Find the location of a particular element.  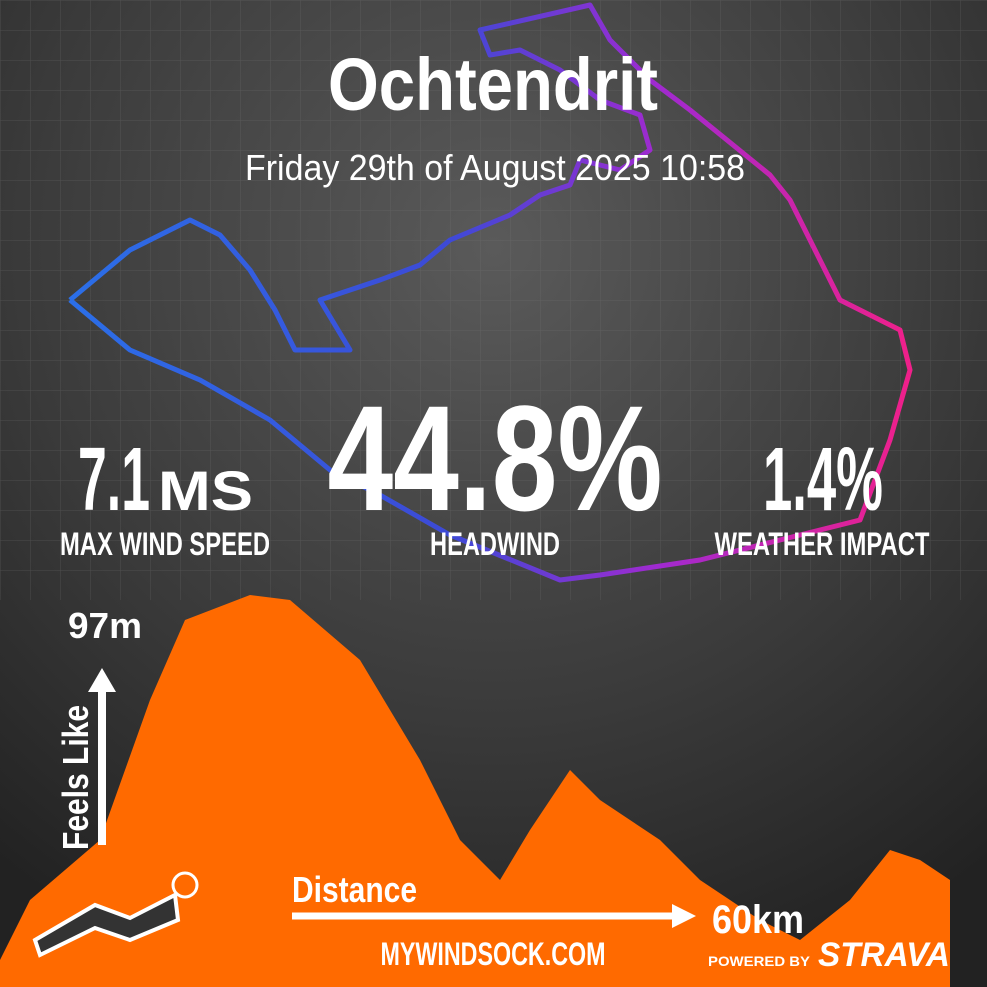

stat-label: MAX WIND SPEED is located at coordinates (165, 544).